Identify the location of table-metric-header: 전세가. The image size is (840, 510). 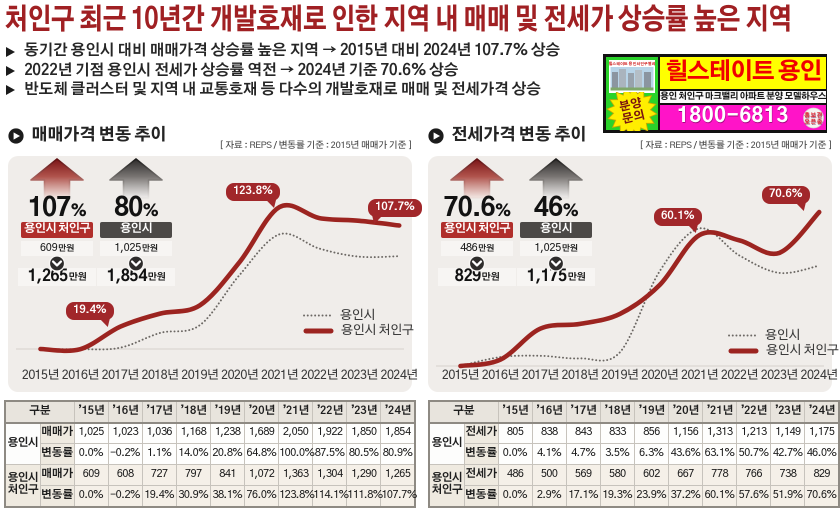
(481, 475).